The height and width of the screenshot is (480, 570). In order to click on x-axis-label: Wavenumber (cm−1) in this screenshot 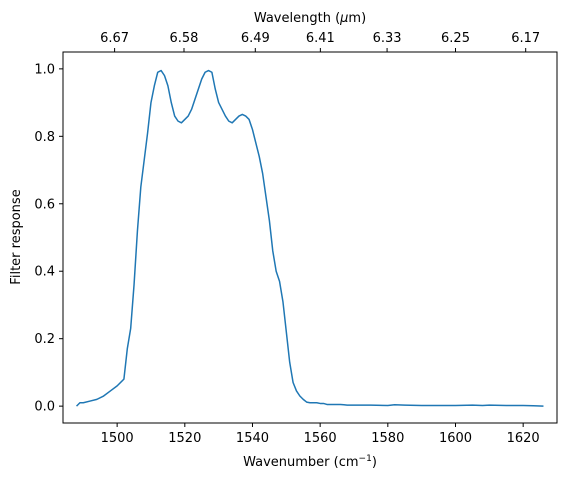, I will do `click(310, 462)`.